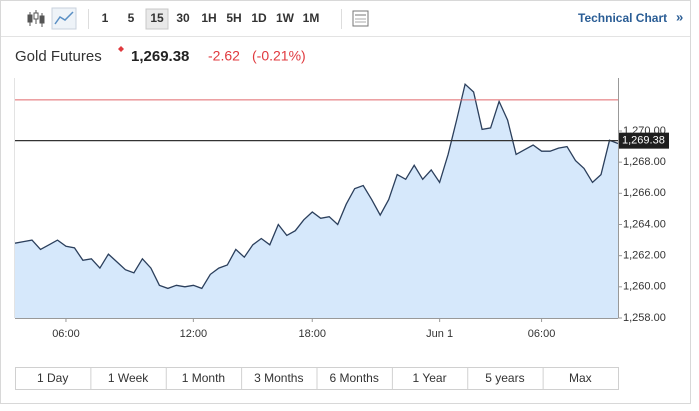 The width and height of the screenshot is (699, 411). Describe the element at coordinates (279, 56) in the screenshot. I see `price-change-pct: (-0.21%)` at that location.